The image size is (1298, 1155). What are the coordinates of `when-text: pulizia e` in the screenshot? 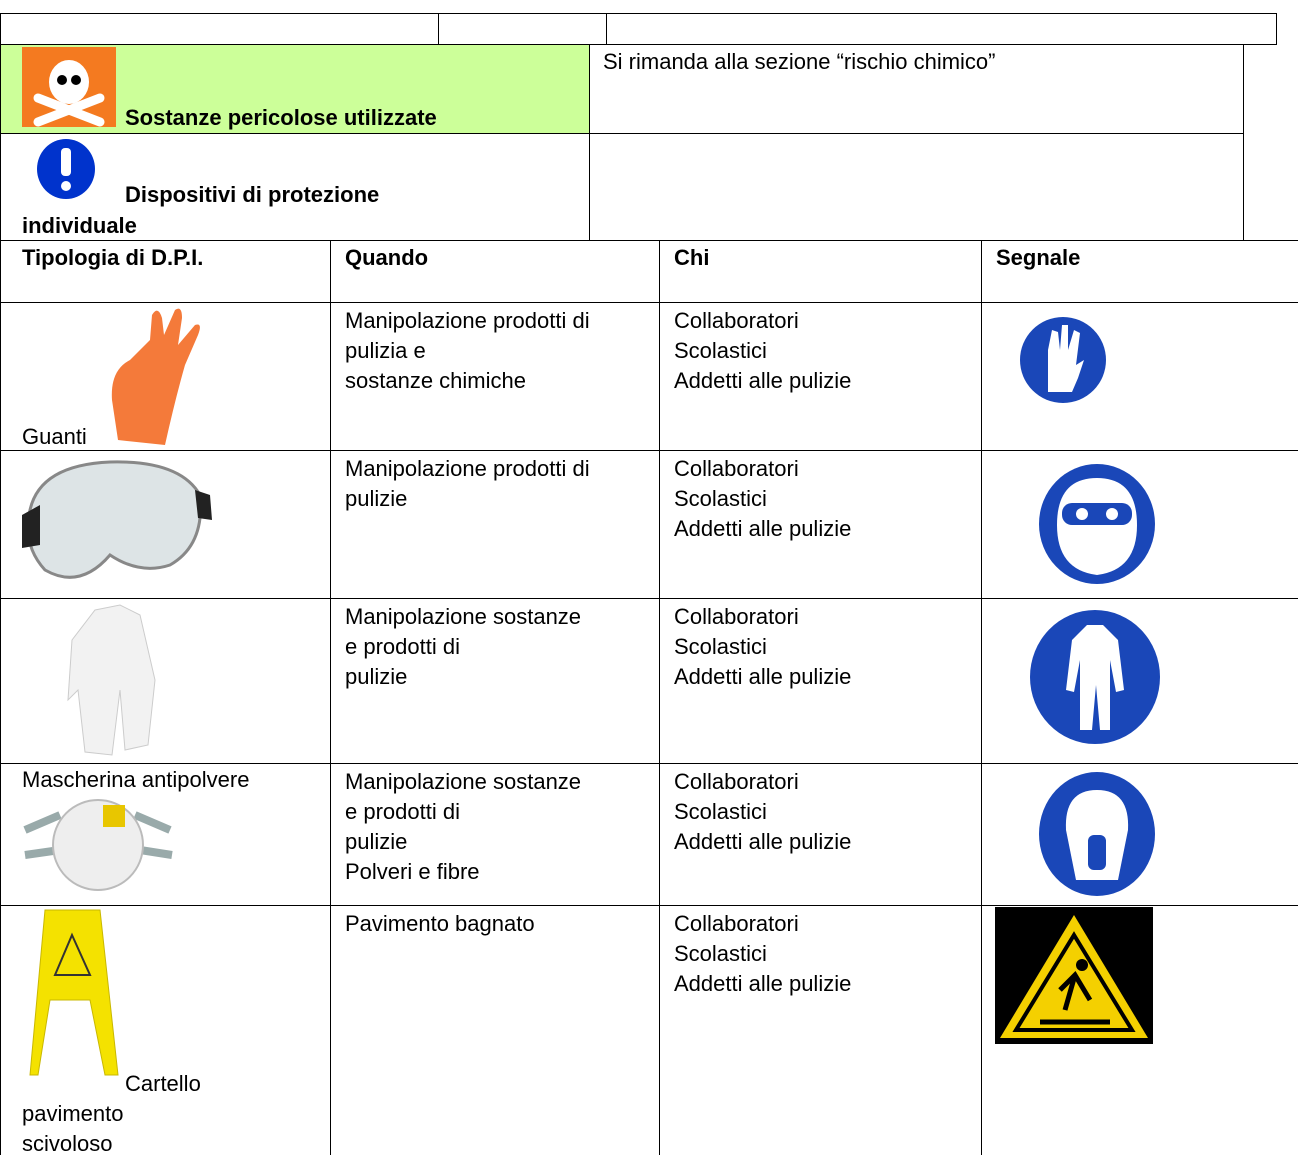 It's located at (385, 350).